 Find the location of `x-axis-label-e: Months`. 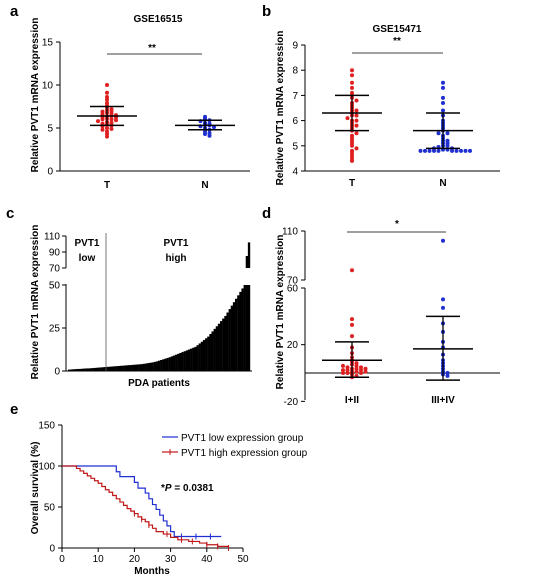

x-axis-label-e: Months is located at coordinates (152, 571).